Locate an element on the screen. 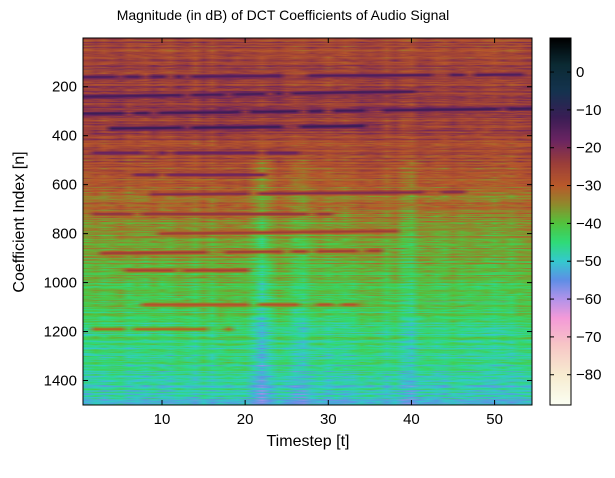  y-axis-label: Coefficient Index [n] is located at coordinates (19, 221).